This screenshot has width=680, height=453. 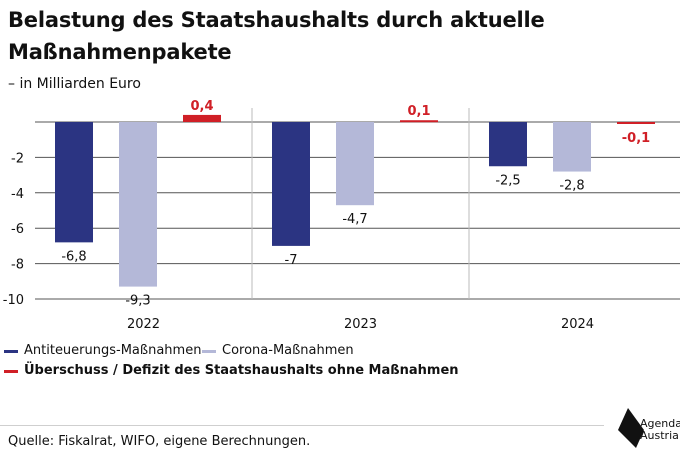 What do you see at coordinates (17, 158) in the screenshot?
I see `y-tick-label: -2` at bounding box center [17, 158].